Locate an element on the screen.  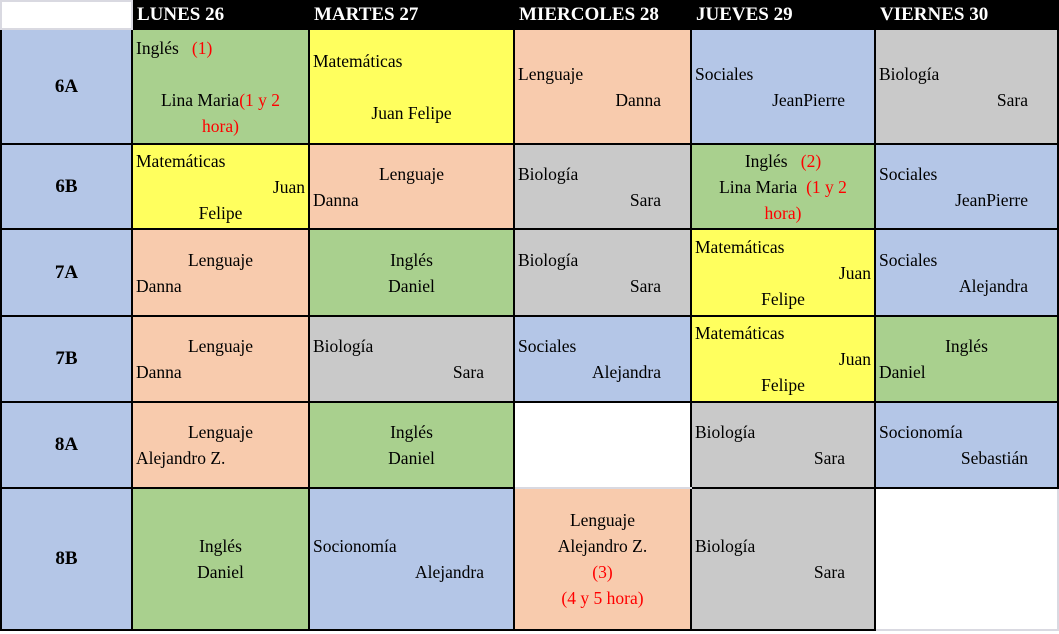
cell-line is located at coordinates (411, 87).